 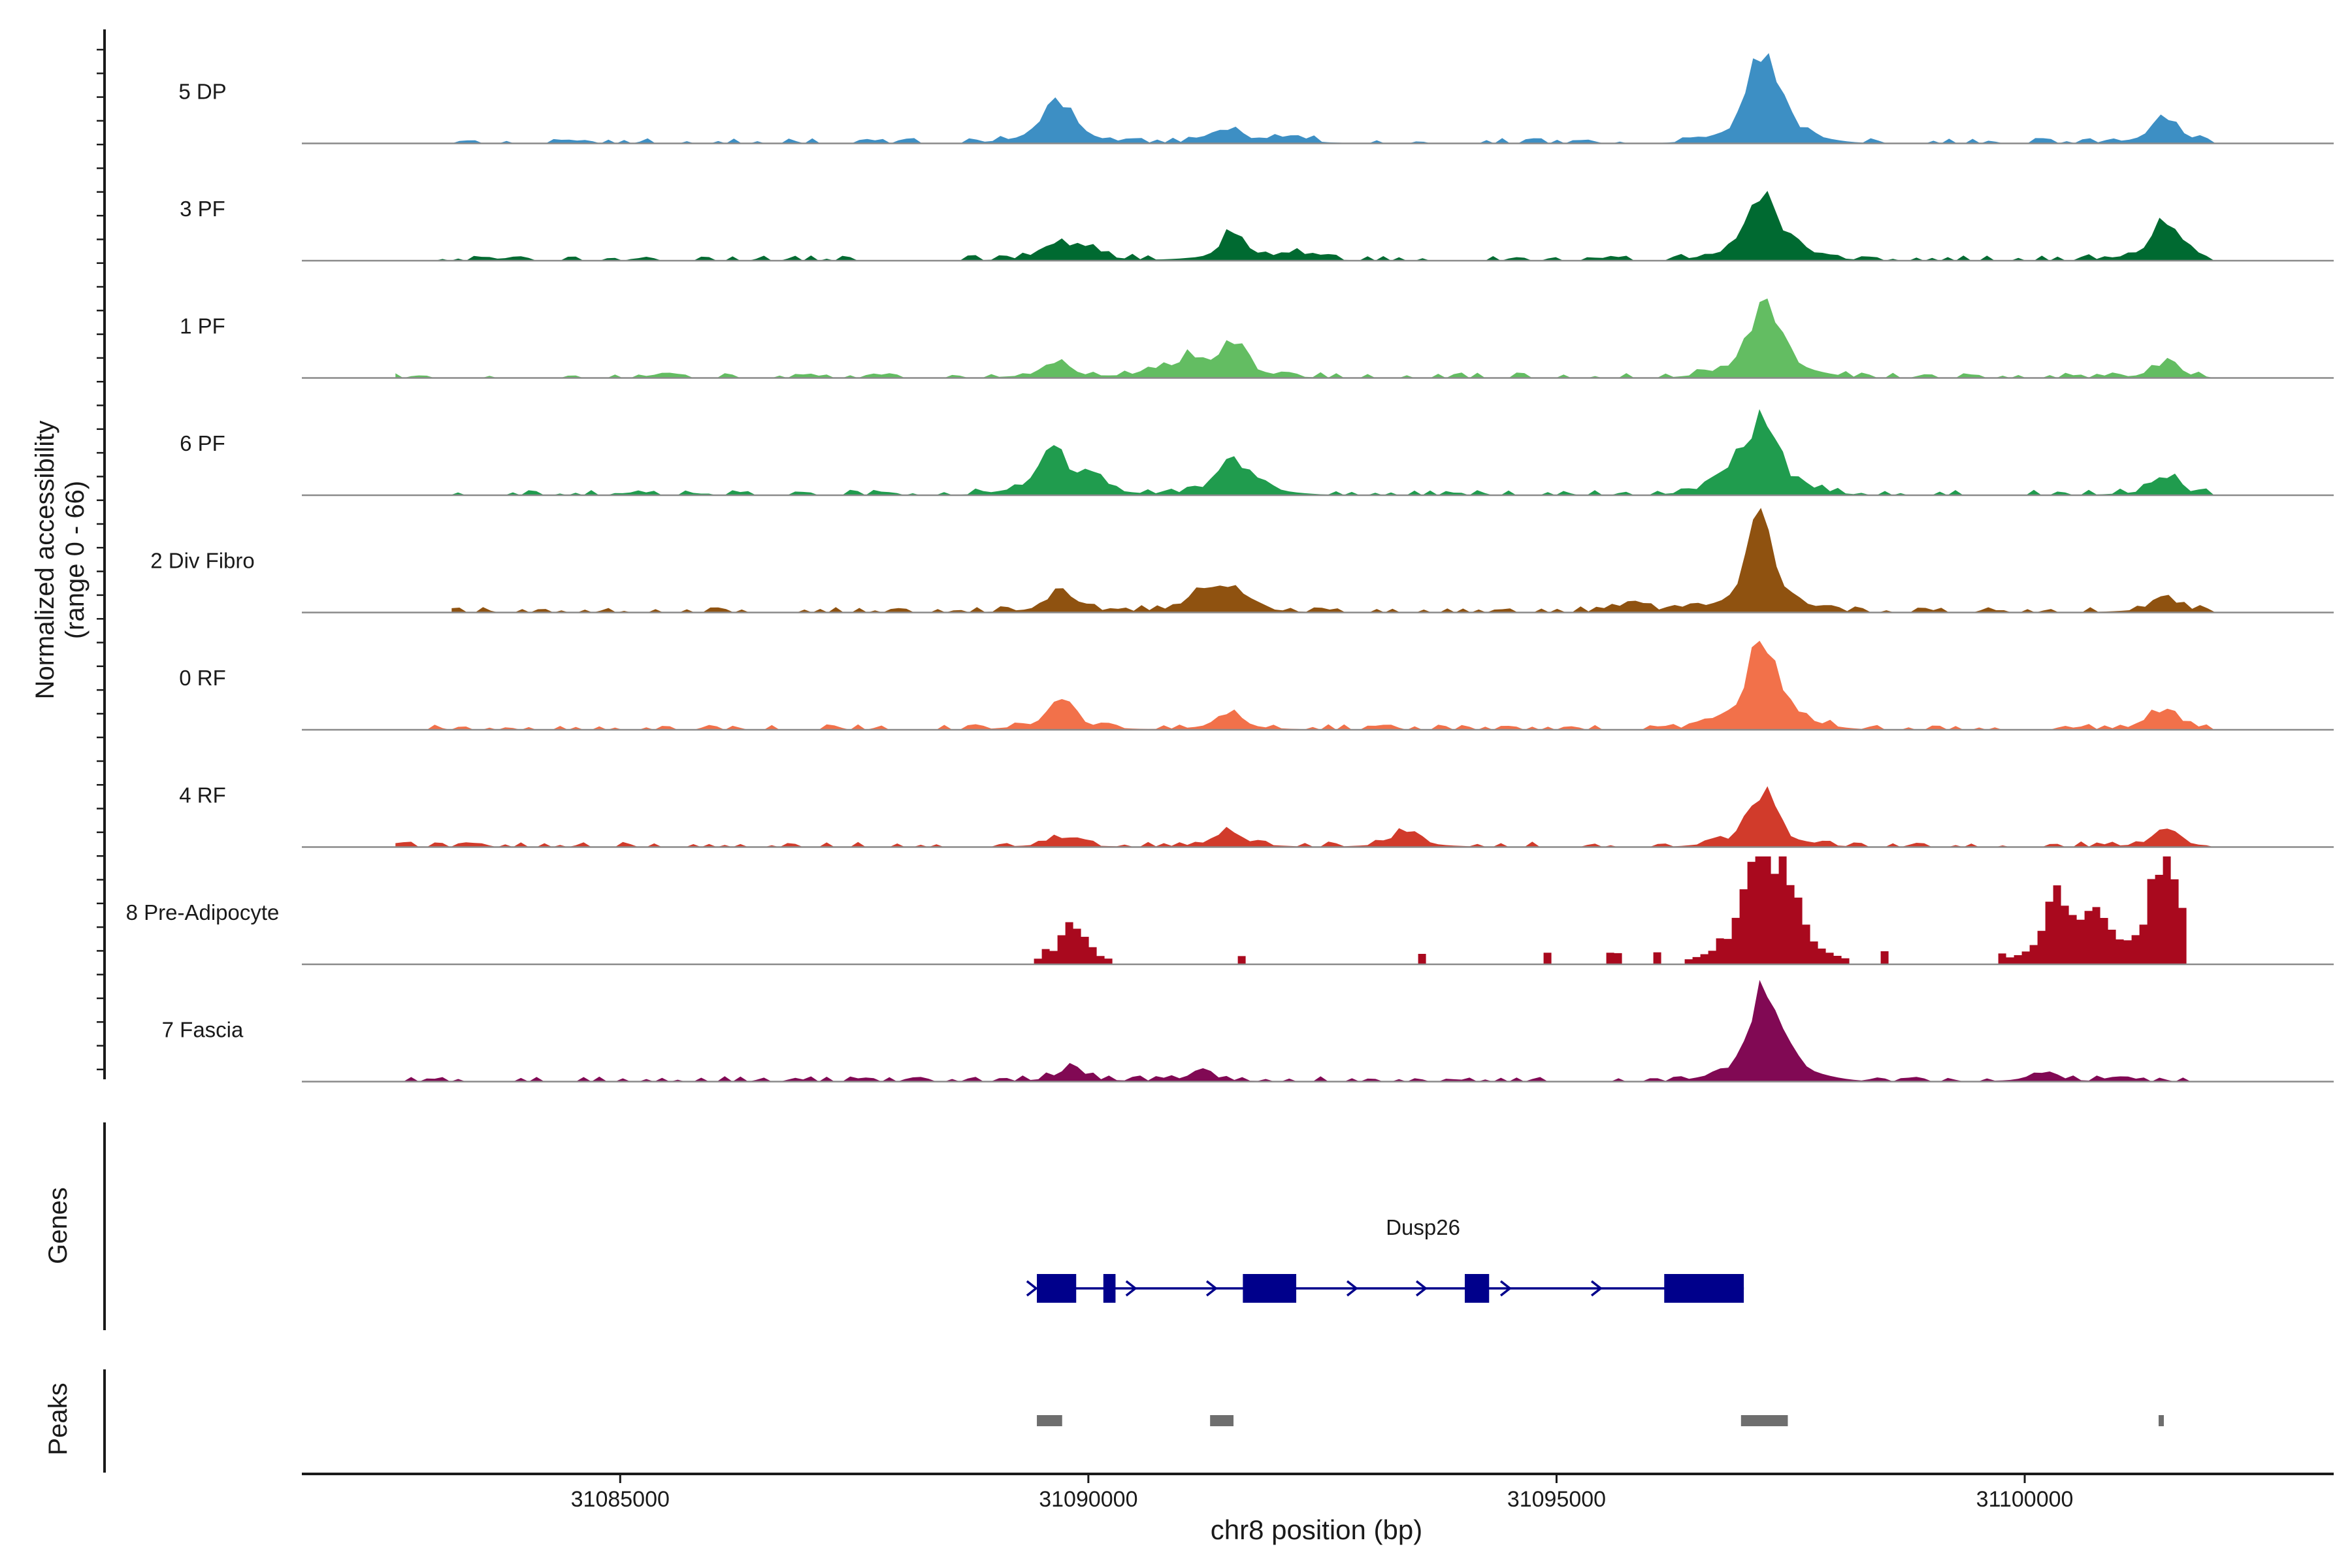 I want to click on x-axis: 31085000 31090000 31095000 31100000, so click(x=1318, y=1492).